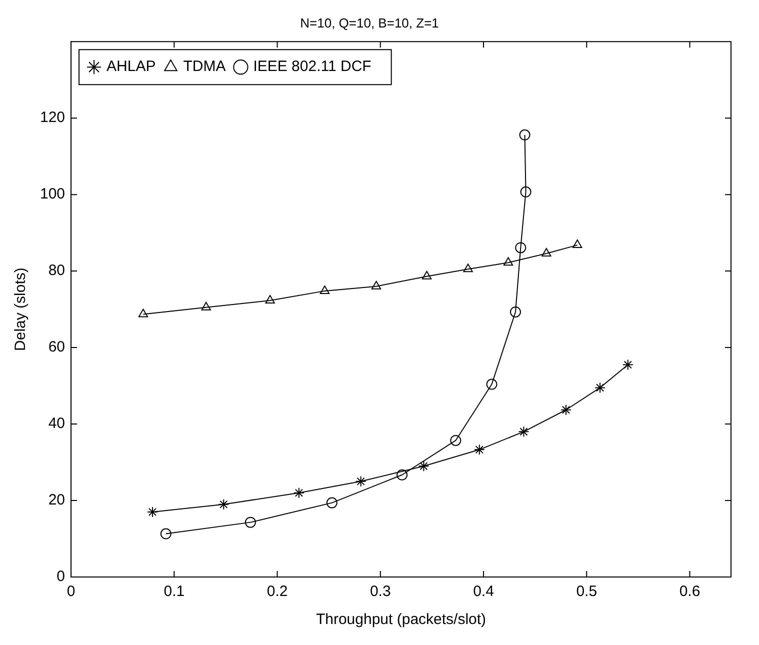 The image size is (759, 645). Describe the element at coordinates (57, 500) in the screenshot. I see `y-tick-label: 20` at that location.